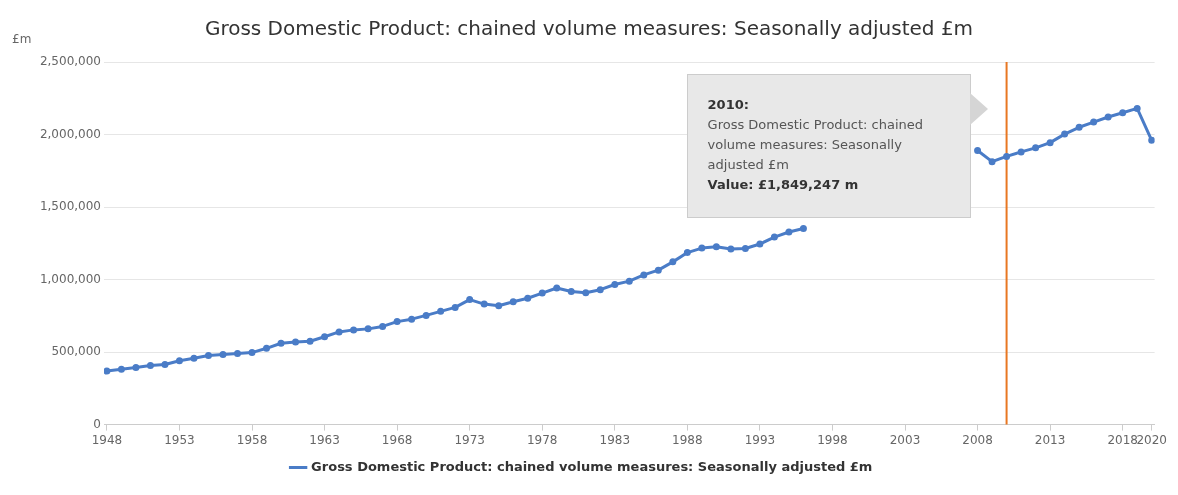 The width and height of the screenshot is (1178, 495). Describe the element at coordinates (615, 439) in the screenshot. I see `x-tick-label: 1983` at that location.